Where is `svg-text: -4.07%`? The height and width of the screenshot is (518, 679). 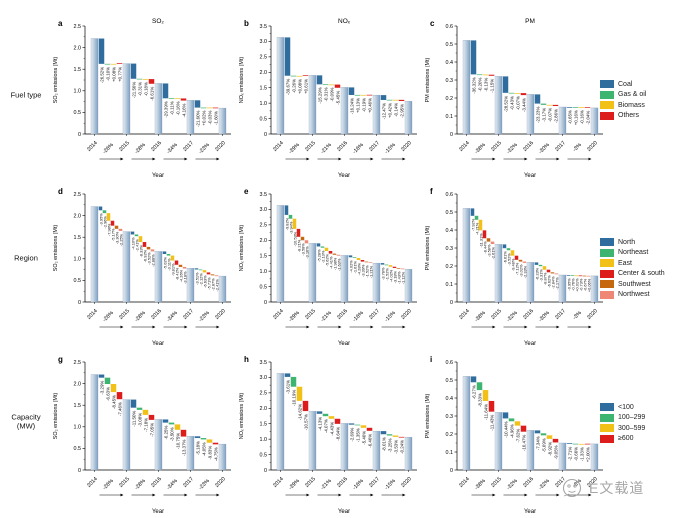
svg-text: -4.07% is located at coordinates (325, 426).